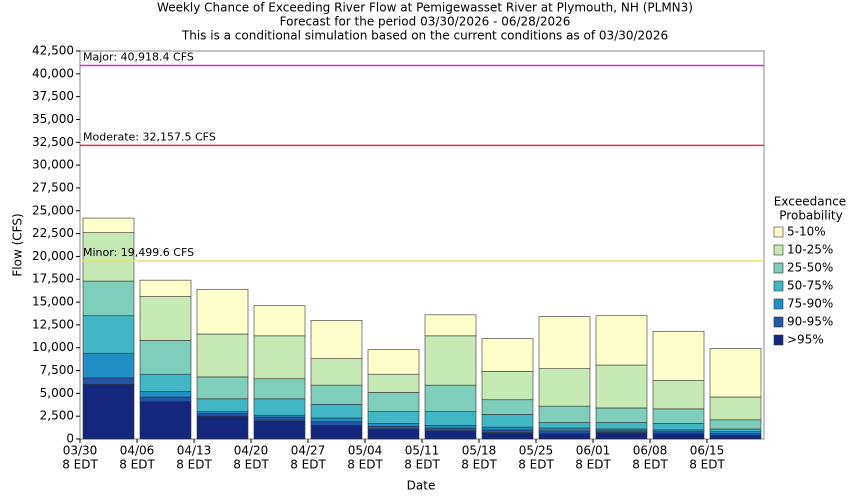 This screenshot has width=850, height=500. I want to click on x-tick-label: 06/01, so click(593, 451).